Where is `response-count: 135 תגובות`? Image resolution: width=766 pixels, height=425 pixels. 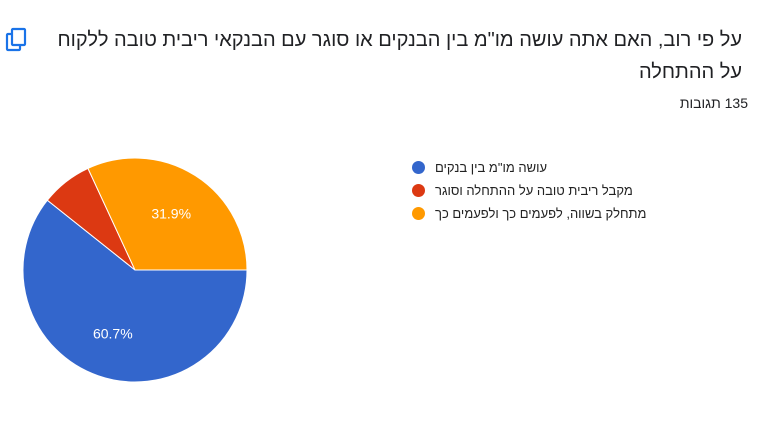
response-count: 135 תגובות is located at coordinates (713, 103).